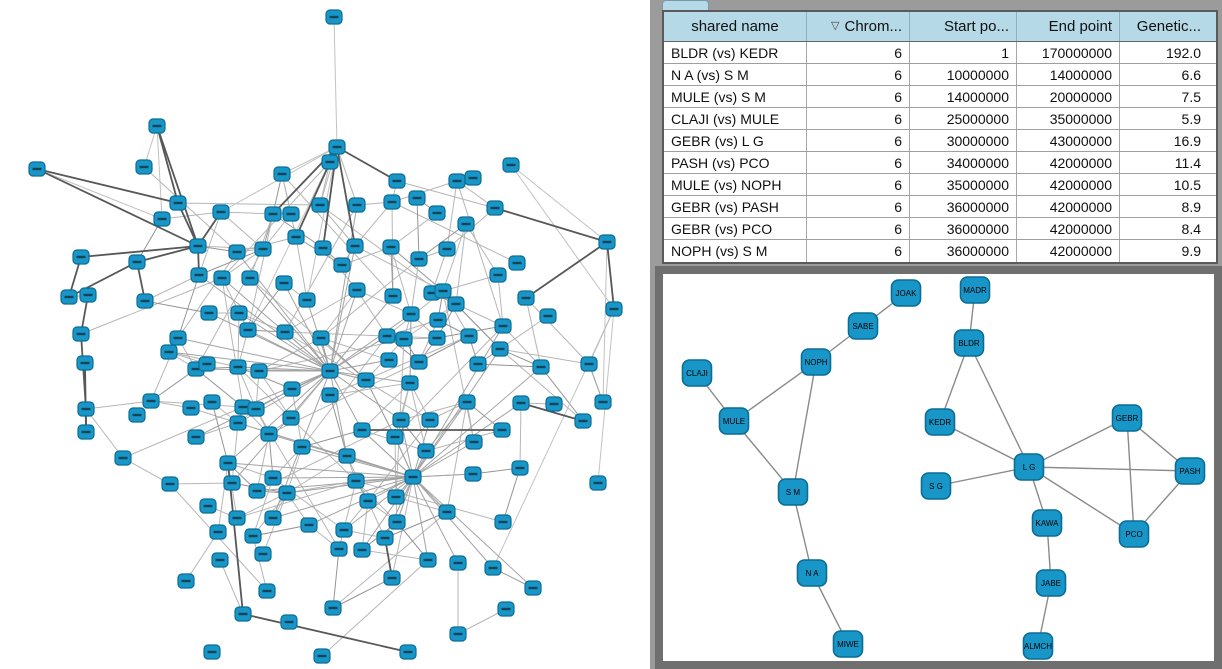 The width and height of the screenshot is (1222, 669). Describe the element at coordinates (735, 118) in the screenshot. I see `table-cell: CLAJI (vs) MULE` at that location.